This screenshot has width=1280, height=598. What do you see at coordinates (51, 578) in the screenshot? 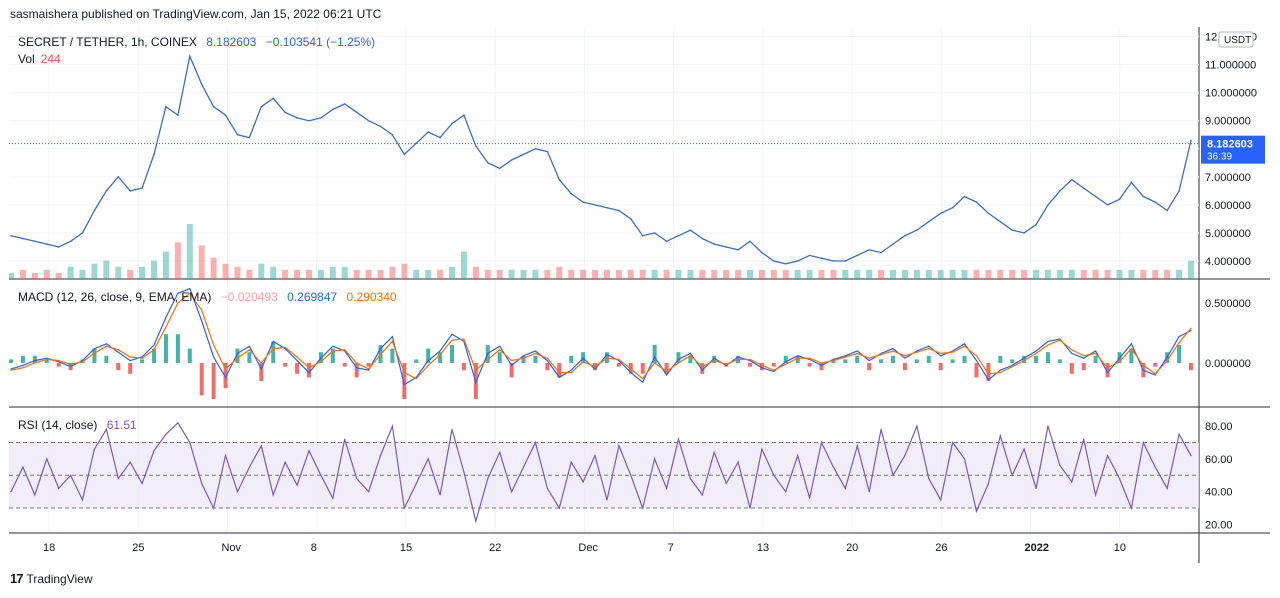
I see `tradingview-brand: 17 TradingView` at bounding box center [51, 578].